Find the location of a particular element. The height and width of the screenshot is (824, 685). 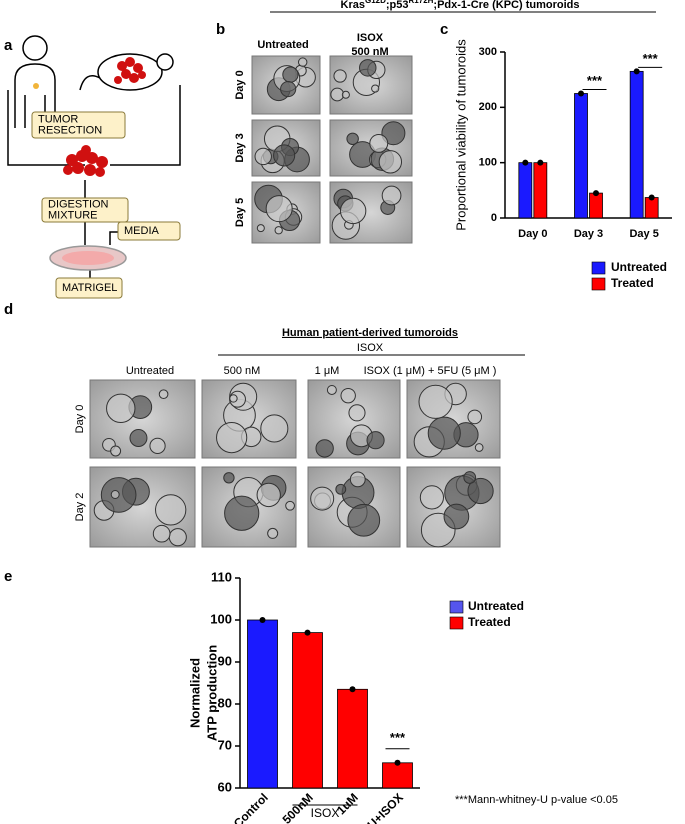

y-tick-label: 80 is located at coordinates (225, 702).